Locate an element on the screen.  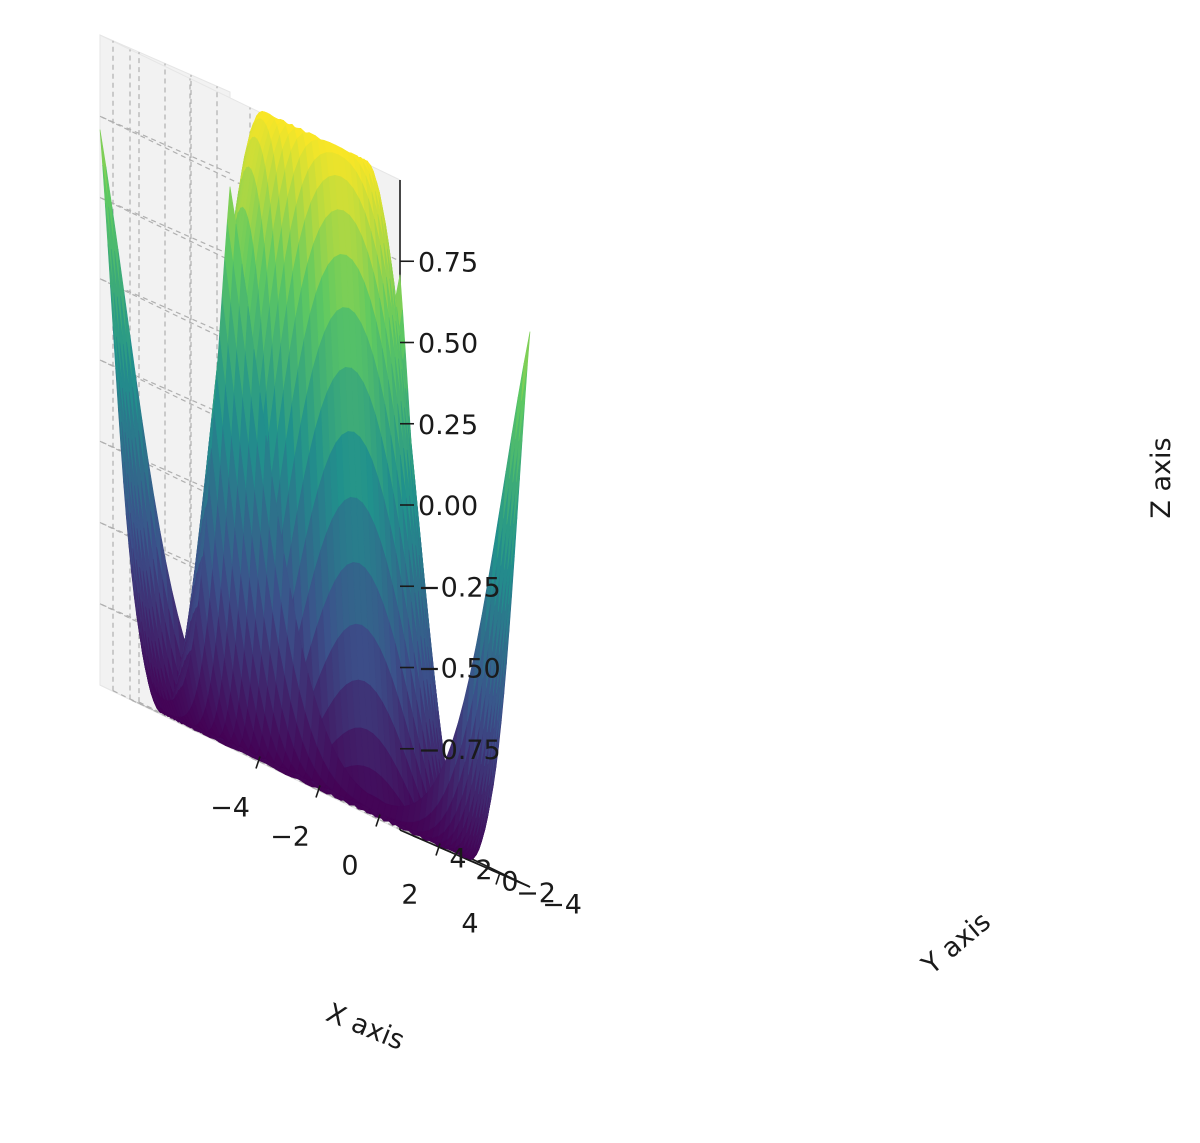
y-grid-floor is located at coordinates (263, 763).